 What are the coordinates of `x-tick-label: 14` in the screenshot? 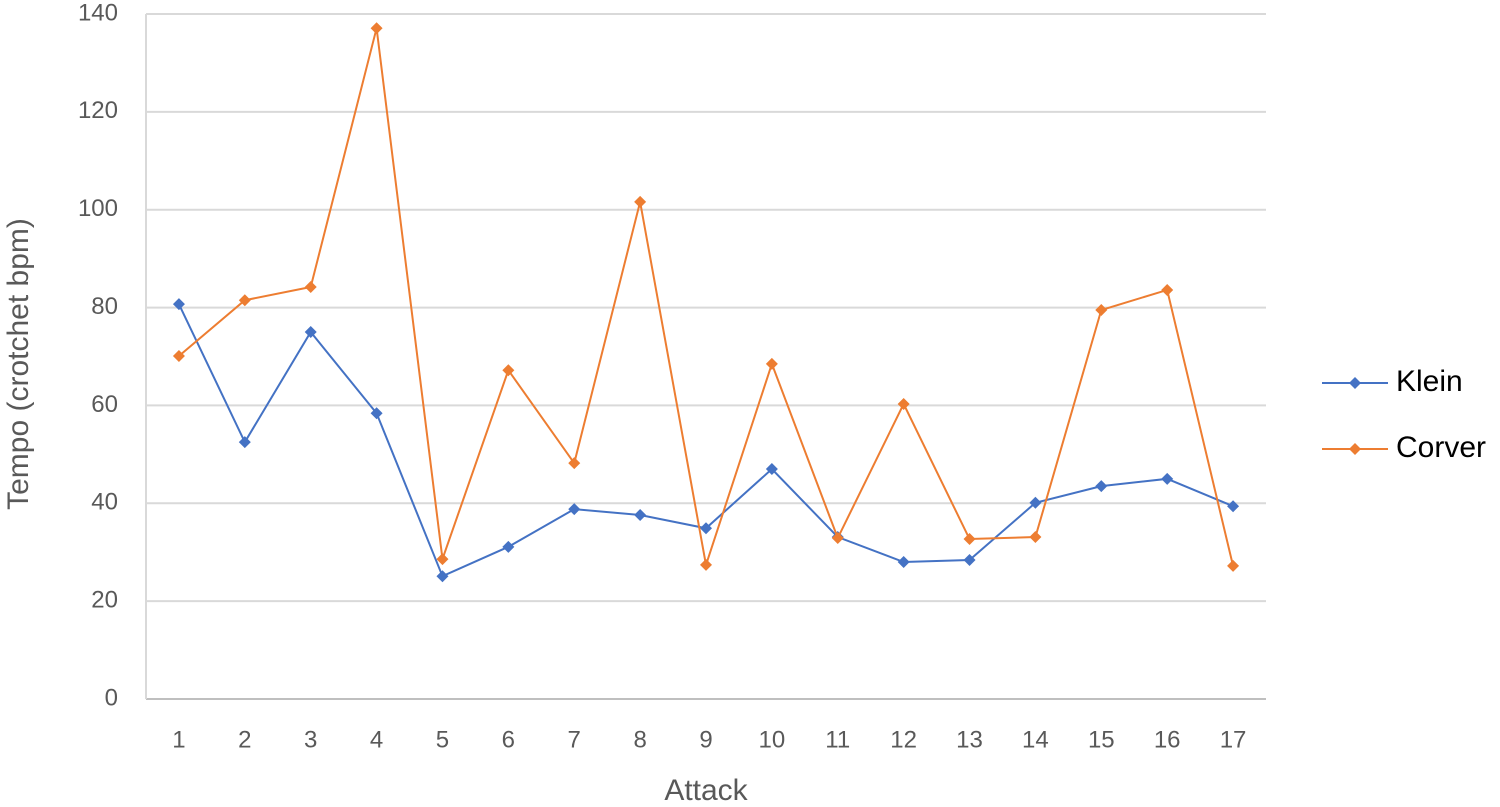 It's located at (1035, 739).